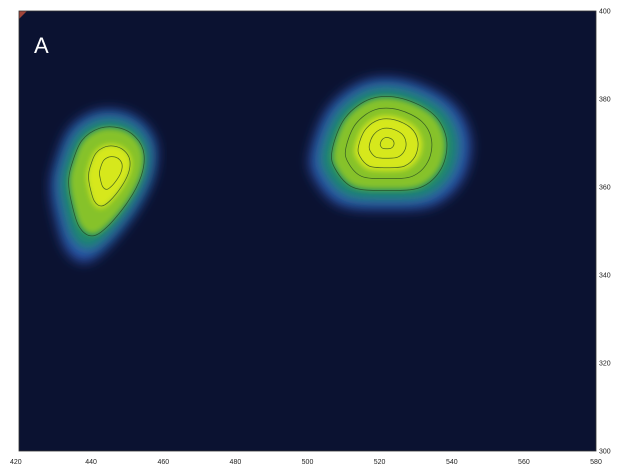 The width and height of the screenshot is (619, 469). I want to click on y-tick-label: 300, so click(605, 452).